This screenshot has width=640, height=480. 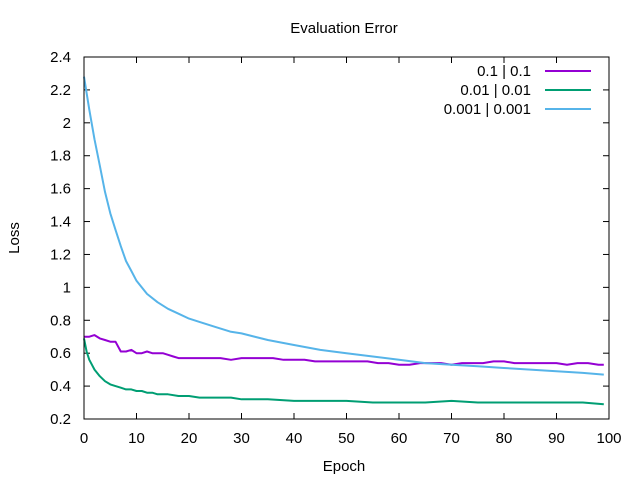 I want to click on x-tick-label: 20, so click(x=189, y=438).